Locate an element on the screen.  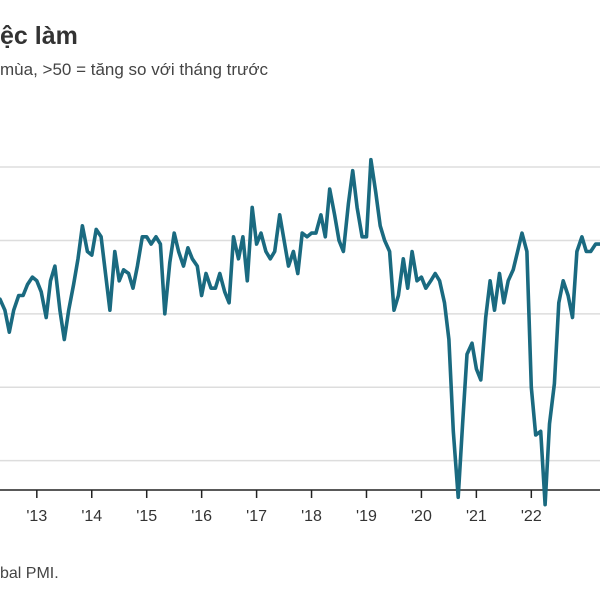
x-tick-label: '22 is located at coordinates (531, 516).